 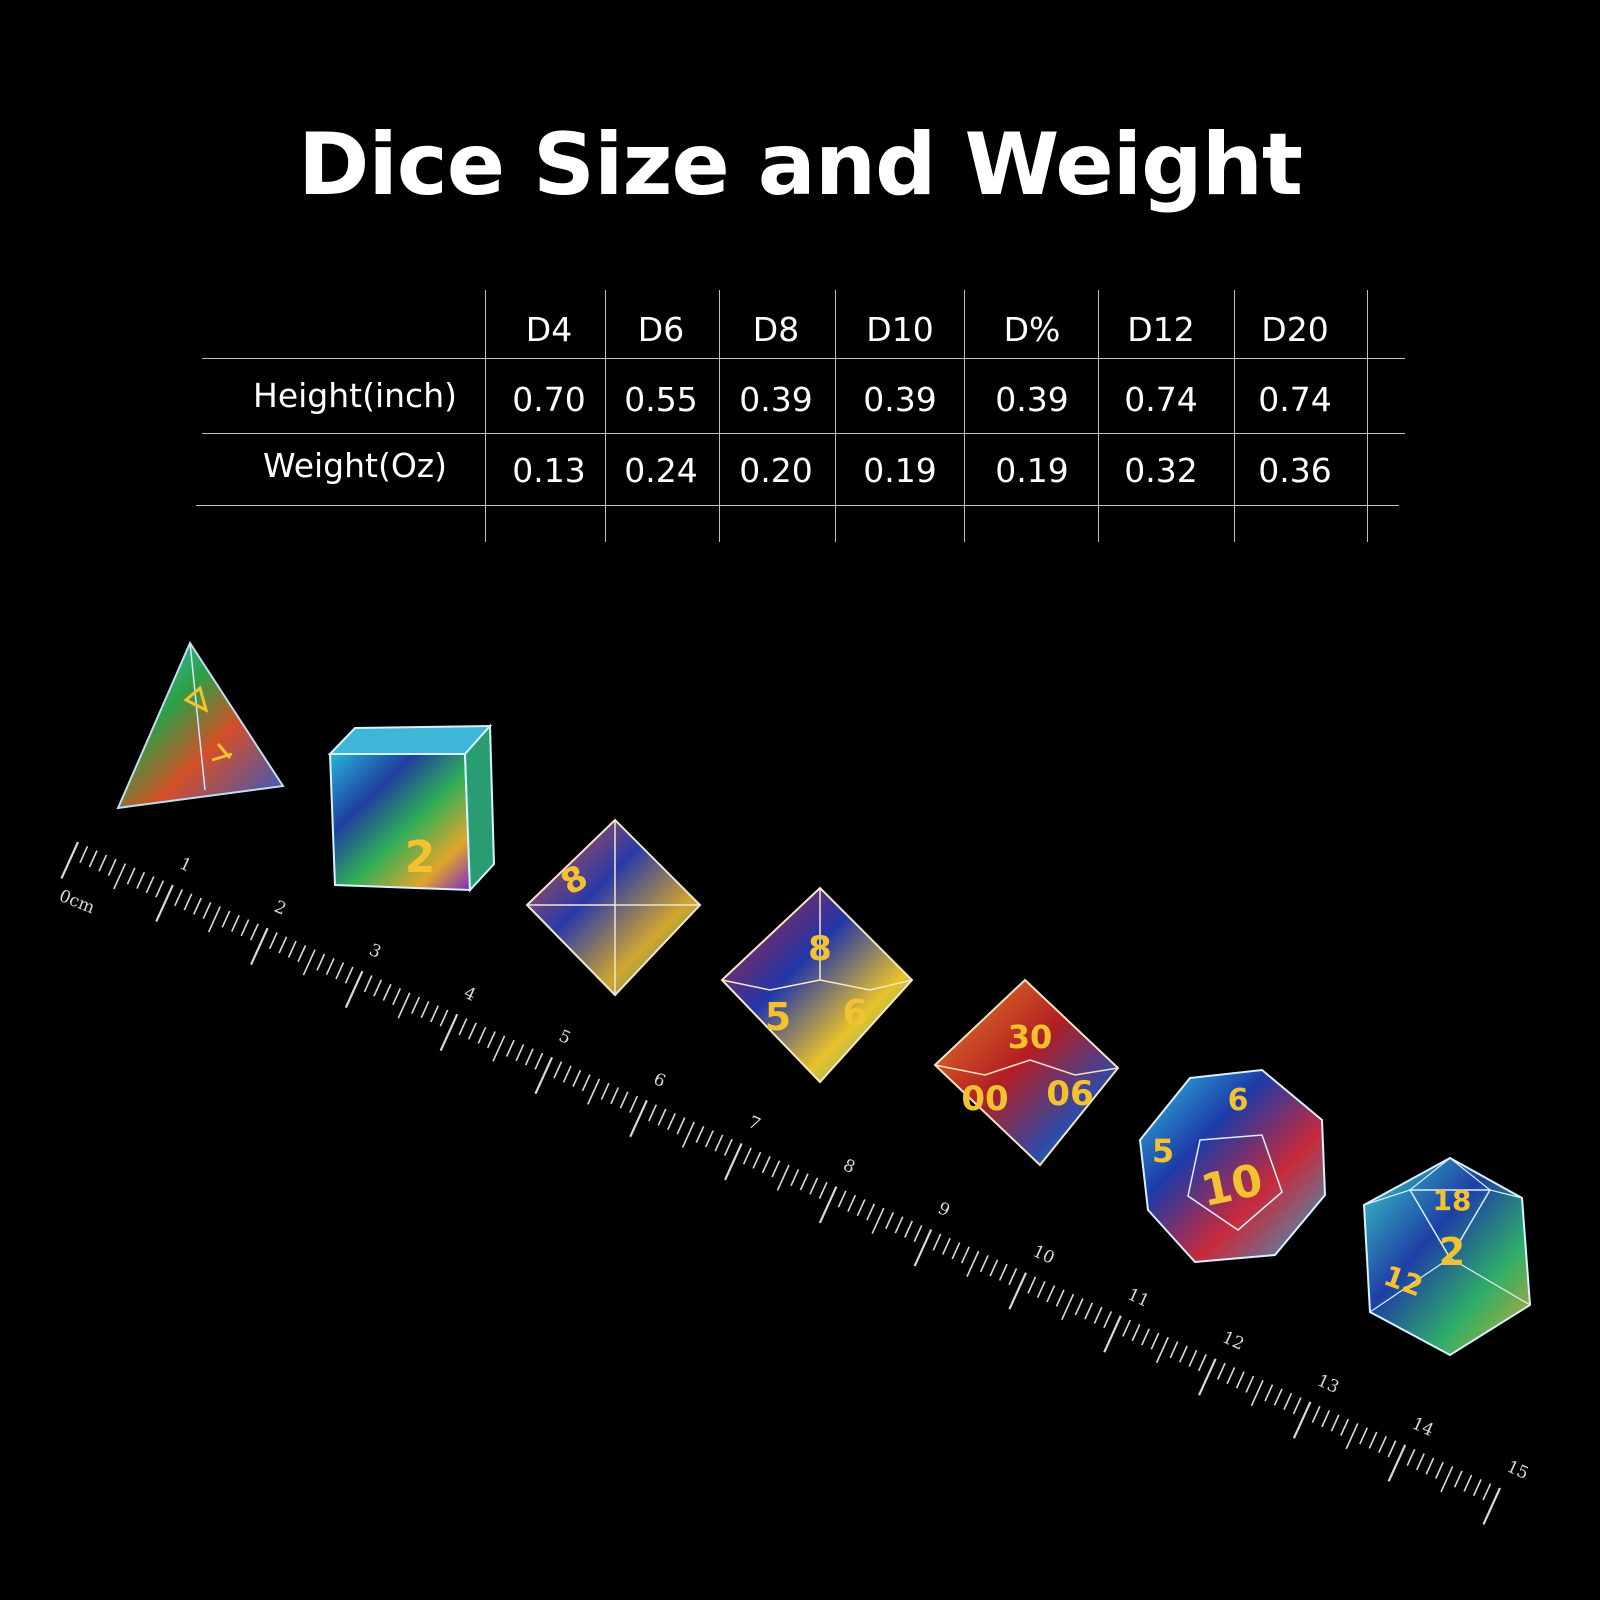 What do you see at coordinates (1232, 1166) in the screenshot?
I see `d12-die: 6 10 5` at bounding box center [1232, 1166].